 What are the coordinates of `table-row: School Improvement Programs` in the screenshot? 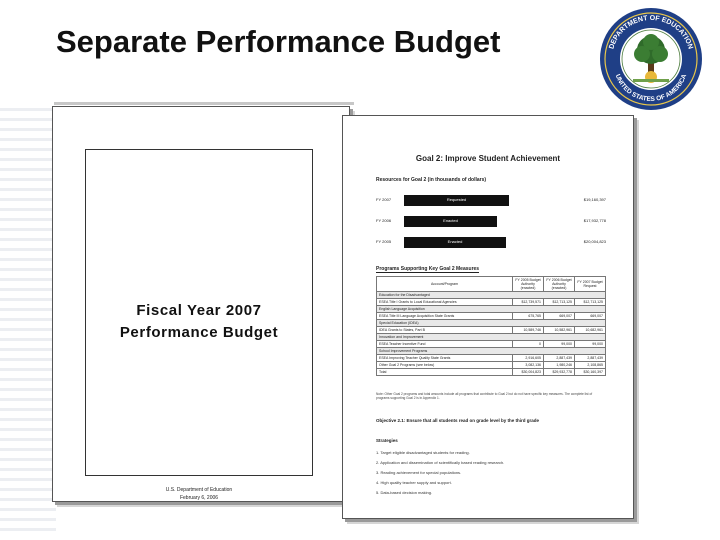 It's located at (491, 351).